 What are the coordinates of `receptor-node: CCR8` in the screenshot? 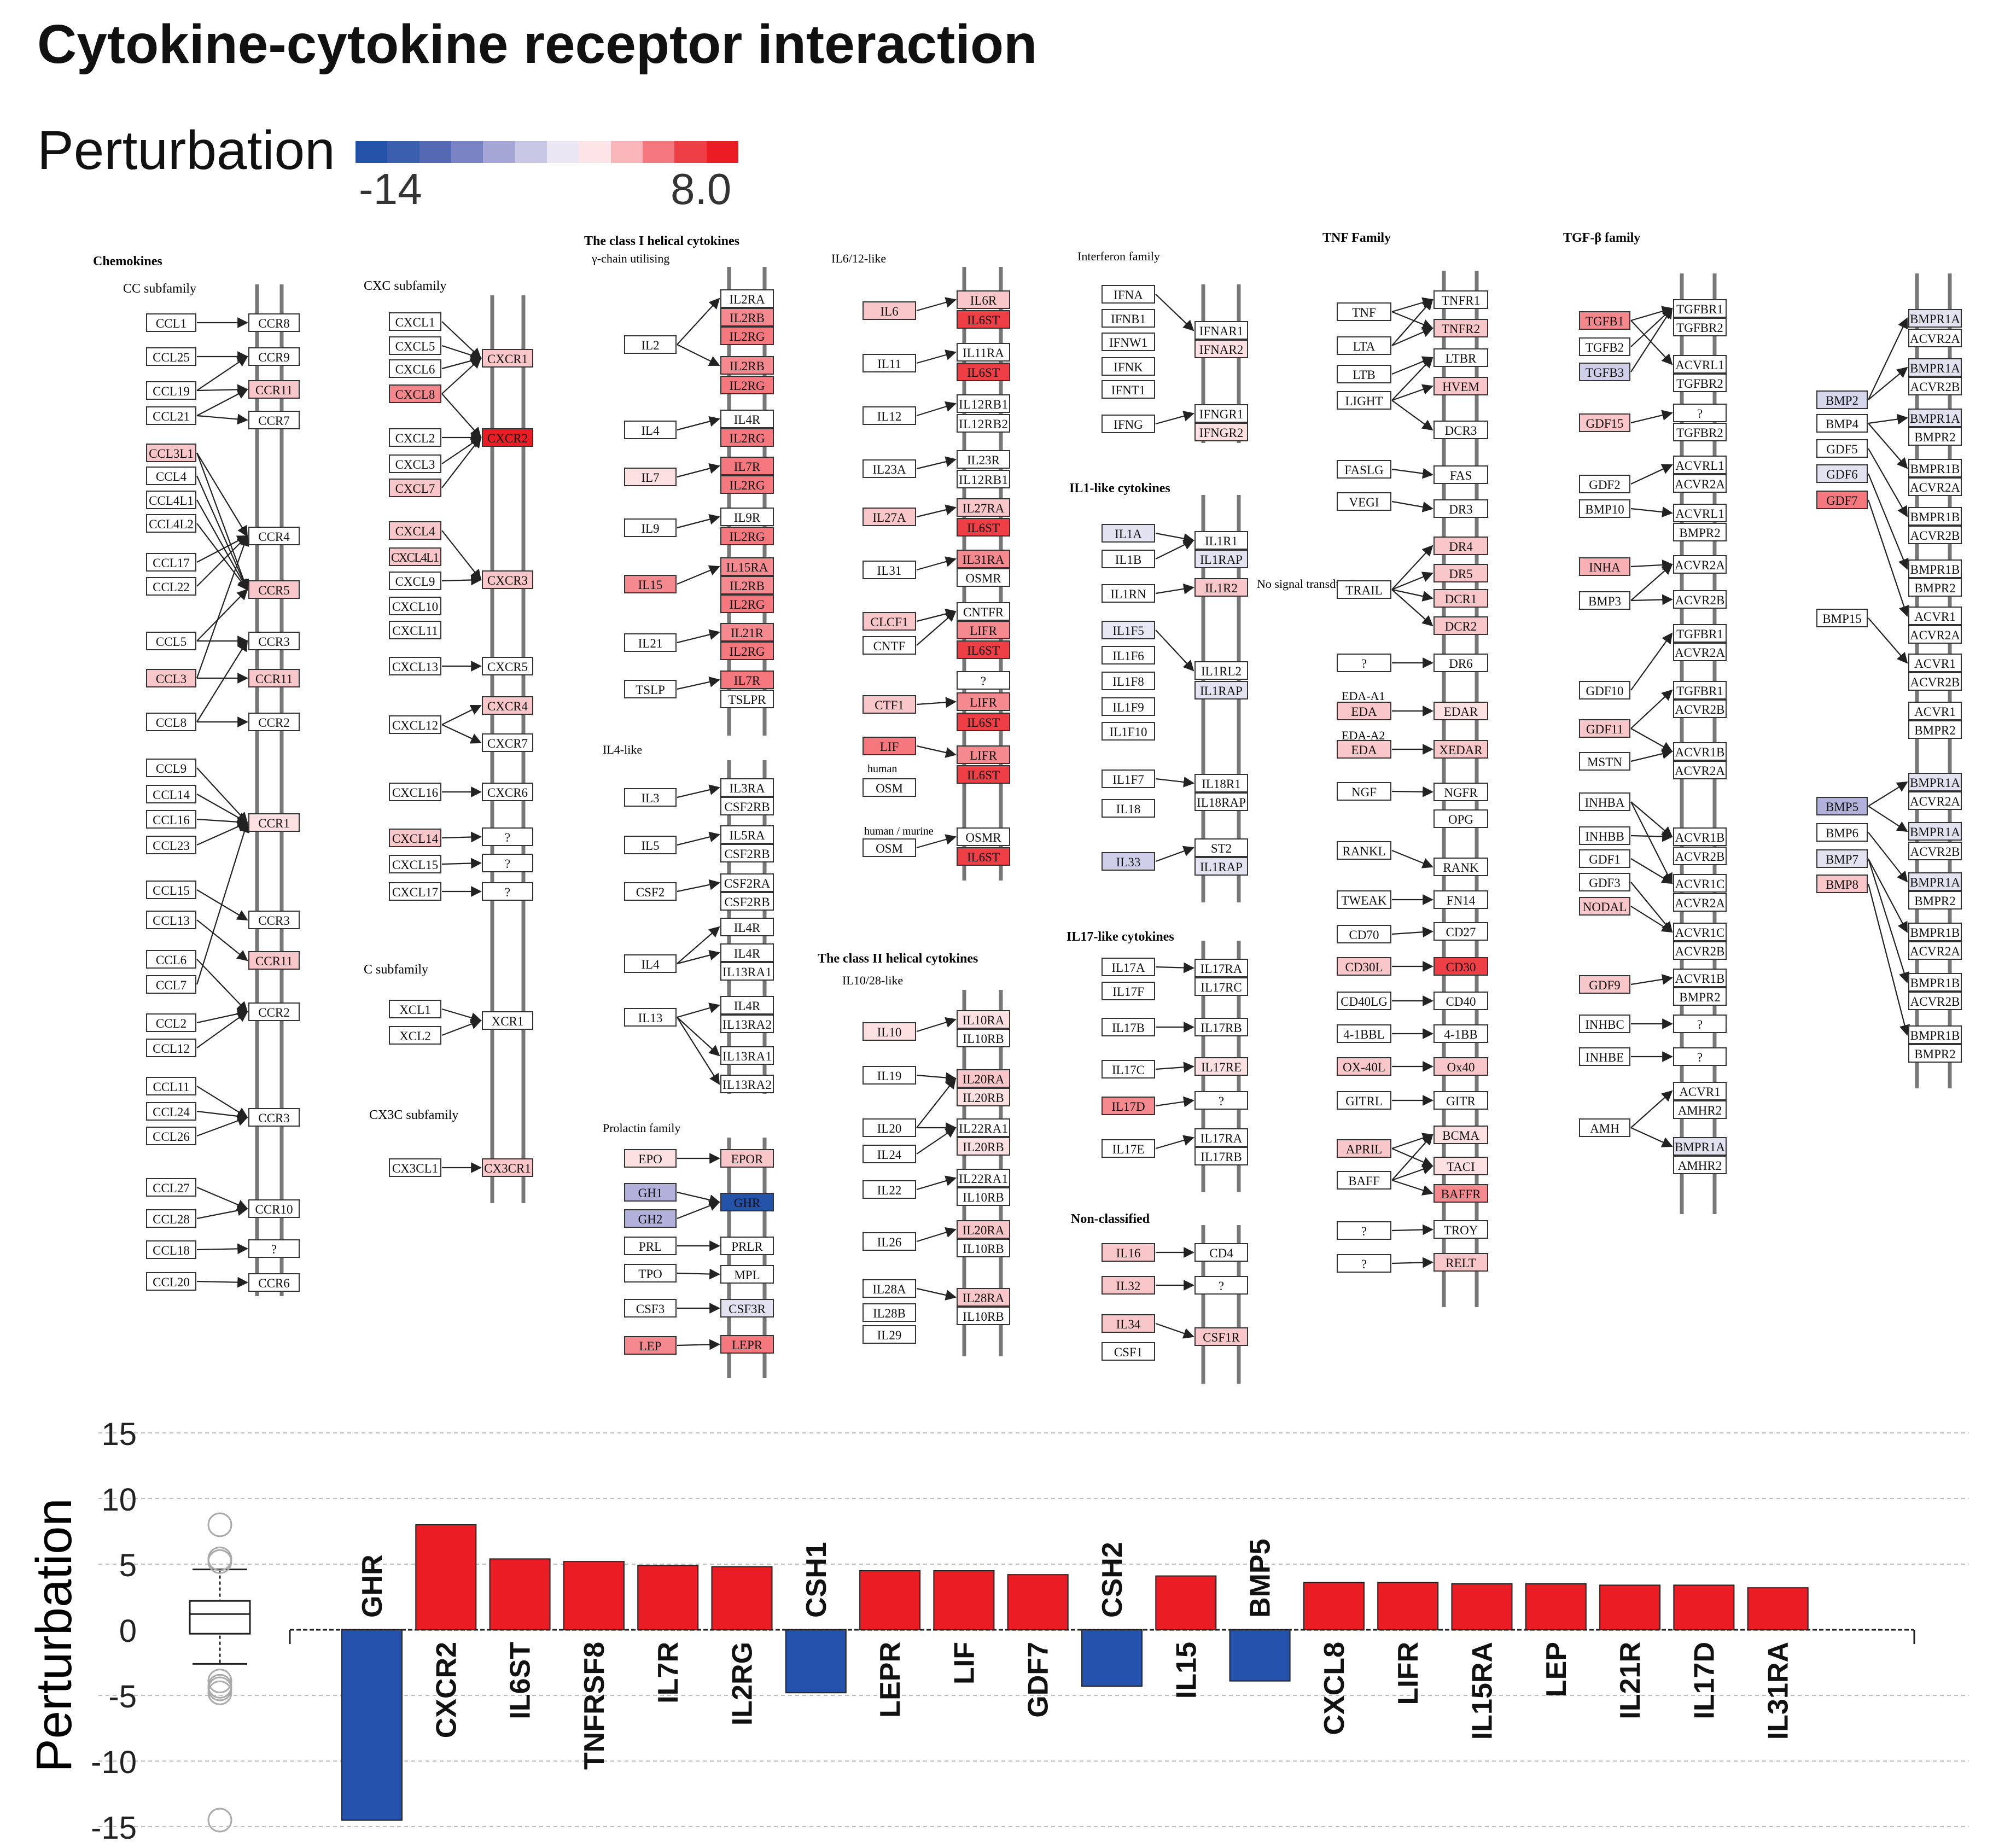 It's located at (274, 322).